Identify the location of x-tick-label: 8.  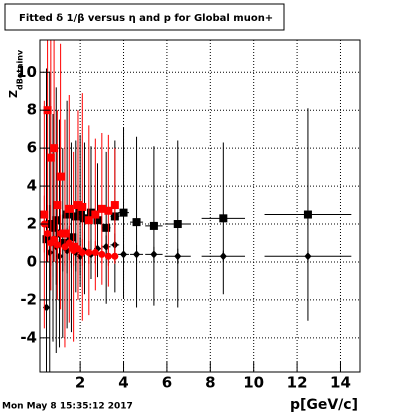
(210, 383).